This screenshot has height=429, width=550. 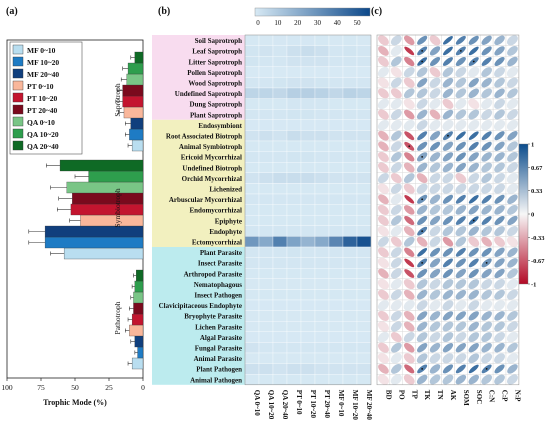 What do you see at coordinates (440, 395) in the screenshot?
I see `corr-column-label-4: TN` at bounding box center [440, 395].